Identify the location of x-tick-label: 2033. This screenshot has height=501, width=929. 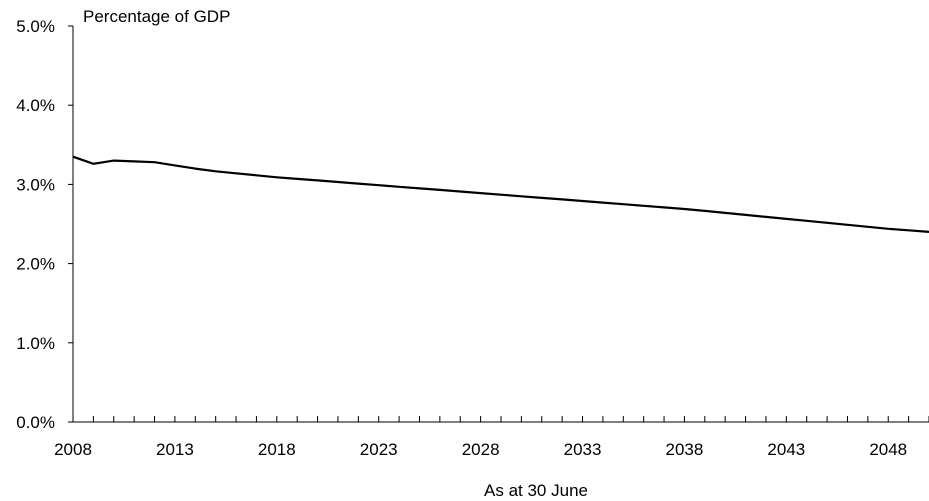
(583, 449).